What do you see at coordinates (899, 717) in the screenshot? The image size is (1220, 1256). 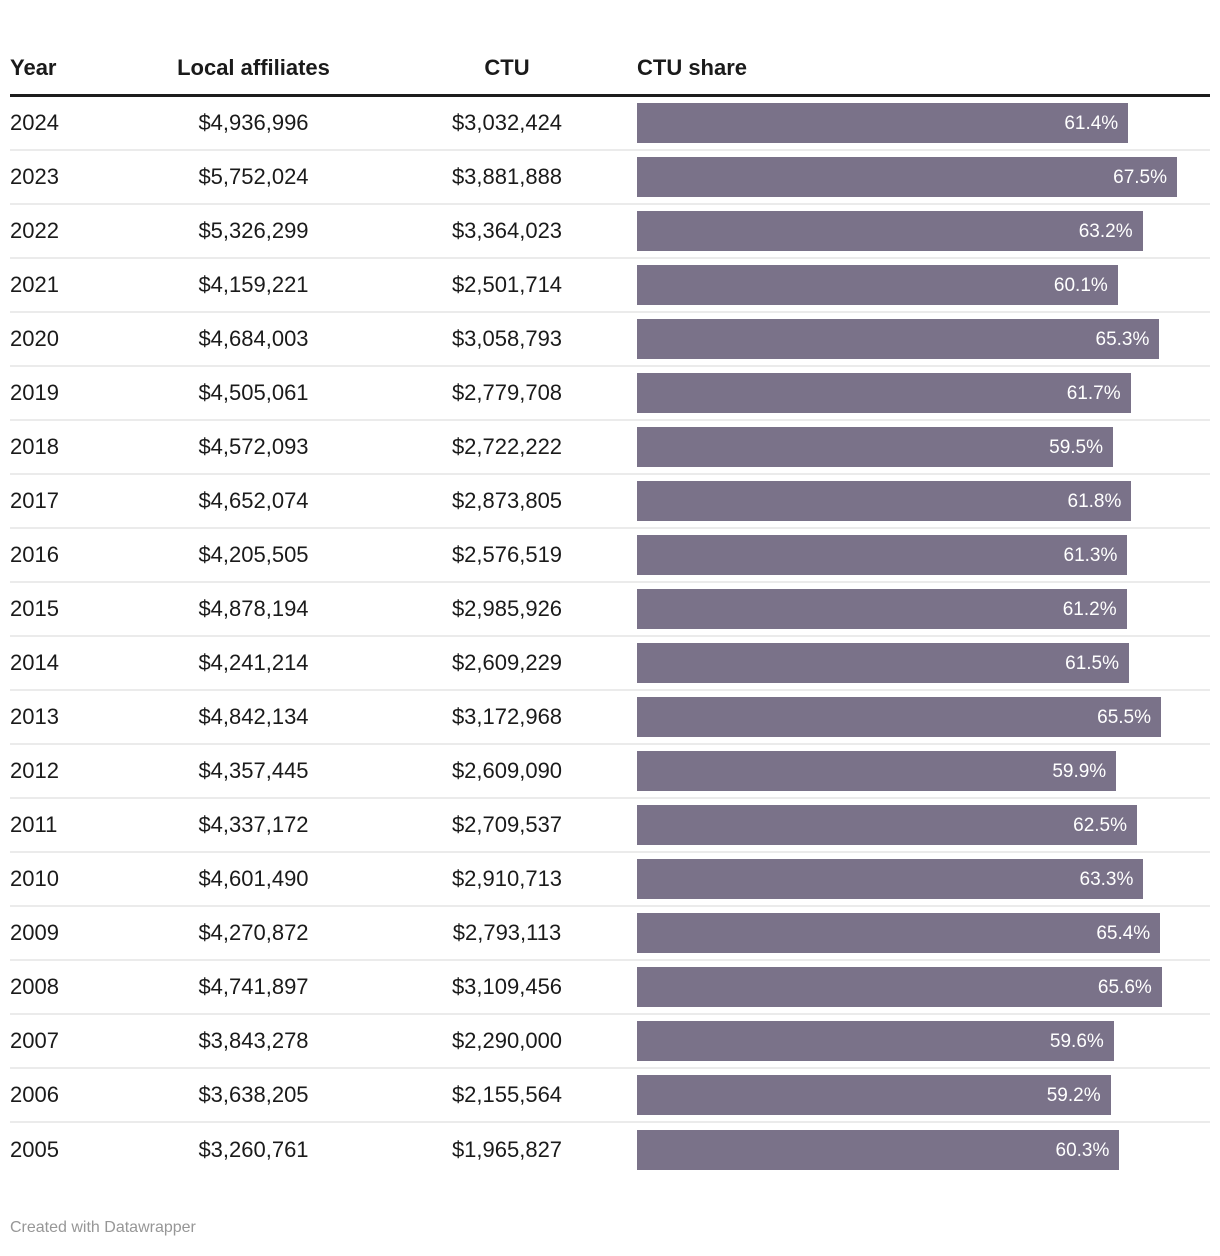 I see `ctu-share-bar: 65.5%` at bounding box center [899, 717].